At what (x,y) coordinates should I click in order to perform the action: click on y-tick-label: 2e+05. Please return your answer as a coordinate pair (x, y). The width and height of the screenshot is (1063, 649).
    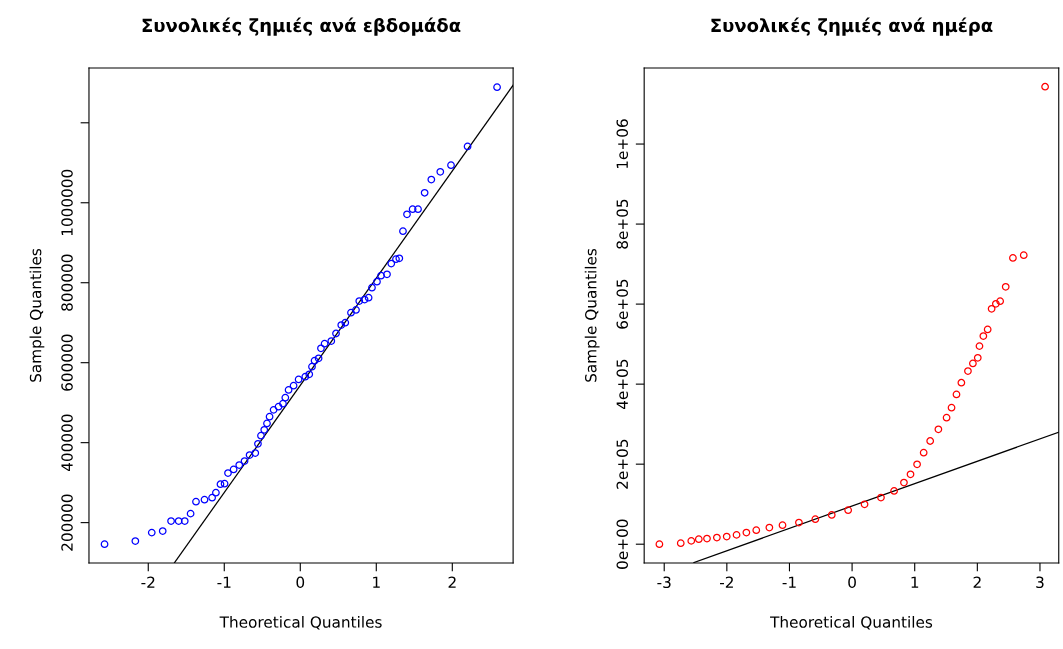
    Looking at the image, I should click on (622, 464).